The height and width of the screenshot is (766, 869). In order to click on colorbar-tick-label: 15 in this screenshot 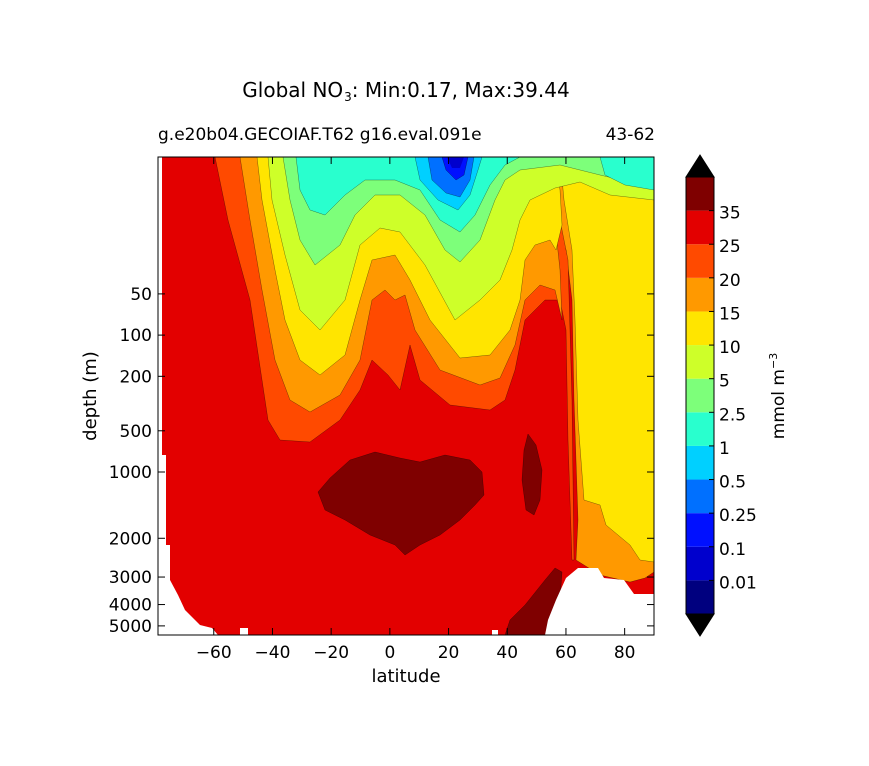, I will do `click(730, 314)`.